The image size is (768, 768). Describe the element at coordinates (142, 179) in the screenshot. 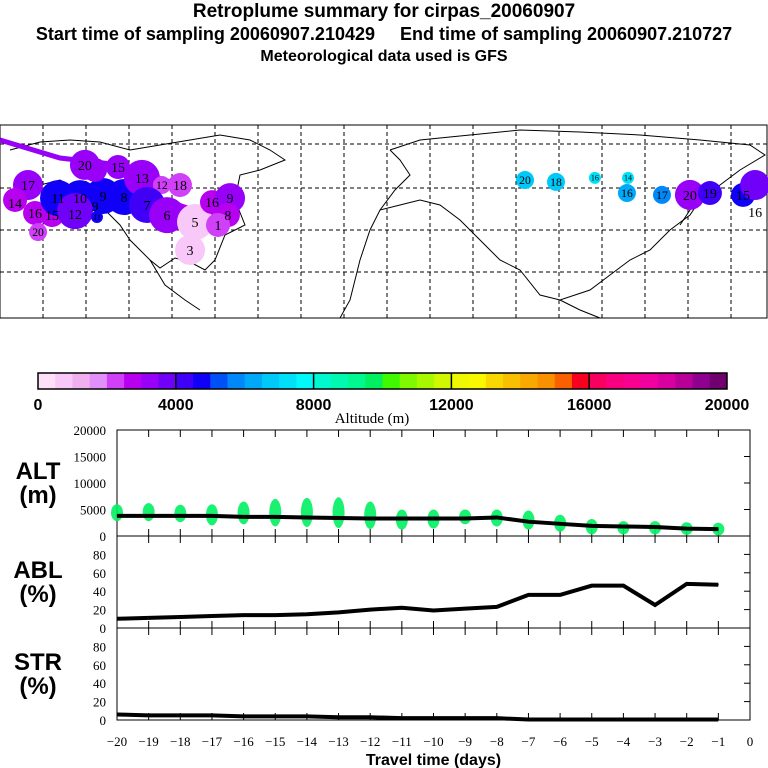

I see `plume-marker-label: 13` at that location.